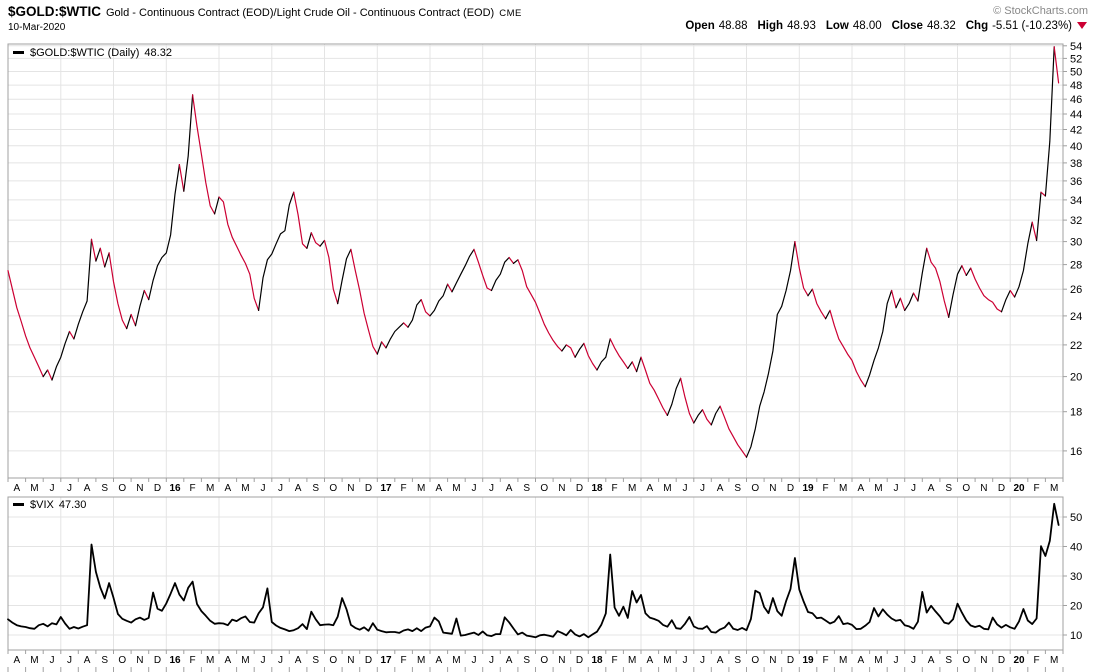 The image size is (1095, 672). Describe the element at coordinates (948, 660) in the screenshot. I see `x-tick-label: S` at that location.